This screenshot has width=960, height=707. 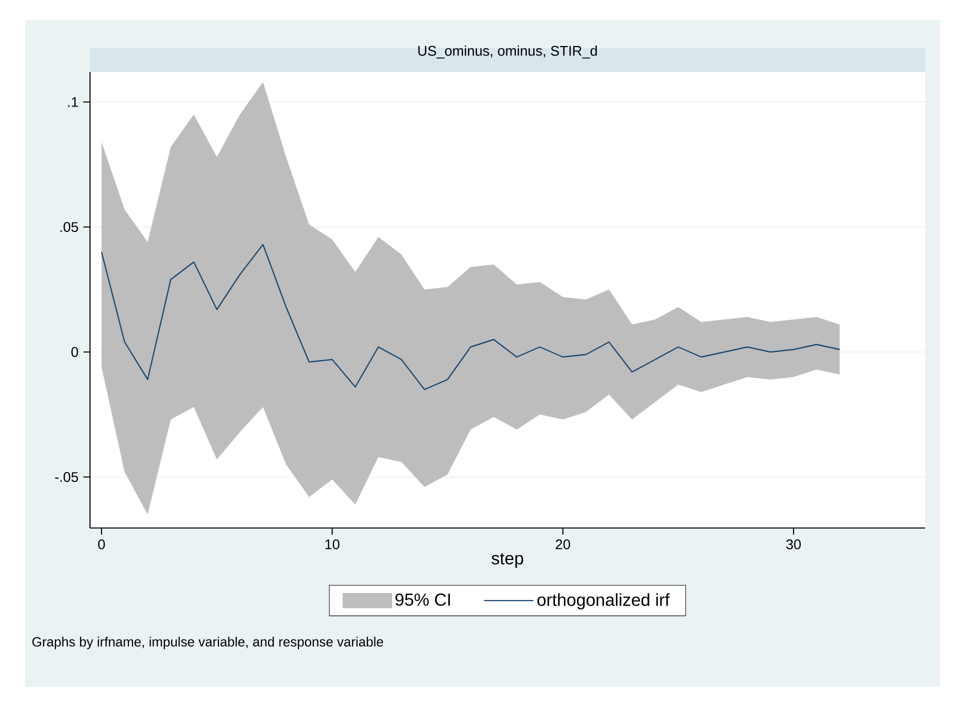 What do you see at coordinates (793, 544) in the screenshot?
I see `x-tick-label: 30` at bounding box center [793, 544].